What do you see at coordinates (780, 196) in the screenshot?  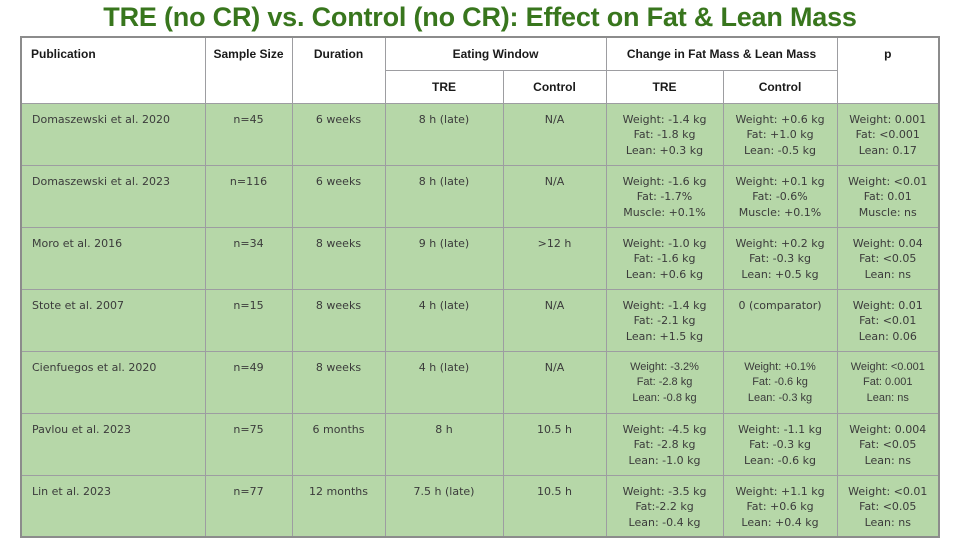 I see `change-control-cell: Weight: +0.1 kg Fat: -0.6% Muscle: +0.1%` at bounding box center [780, 196].